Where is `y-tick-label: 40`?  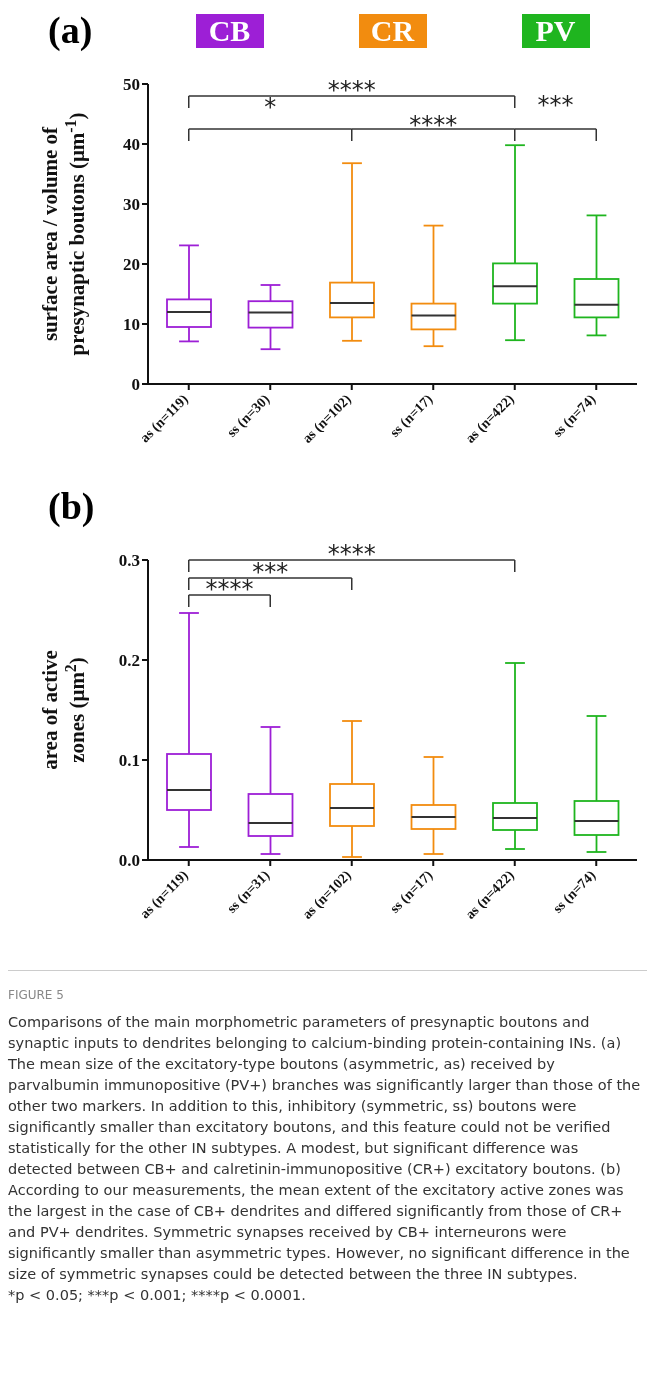
y-tick-label: 40 is located at coordinates (131, 145).